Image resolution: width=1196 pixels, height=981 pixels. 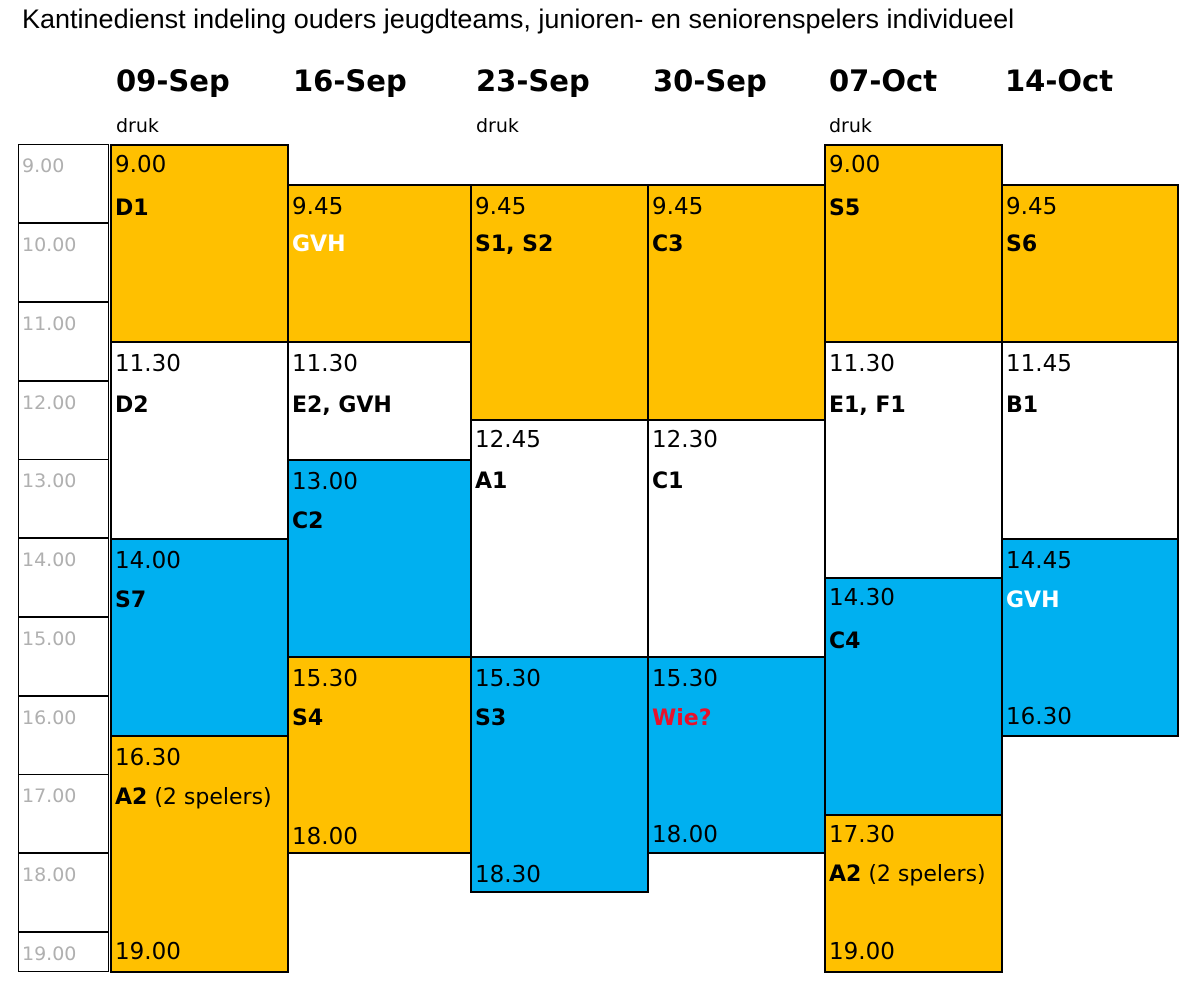 What do you see at coordinates (913, 696) in the screenshot?
I see `shift-block: 14.30 C4` at bounding box center [913, 696].